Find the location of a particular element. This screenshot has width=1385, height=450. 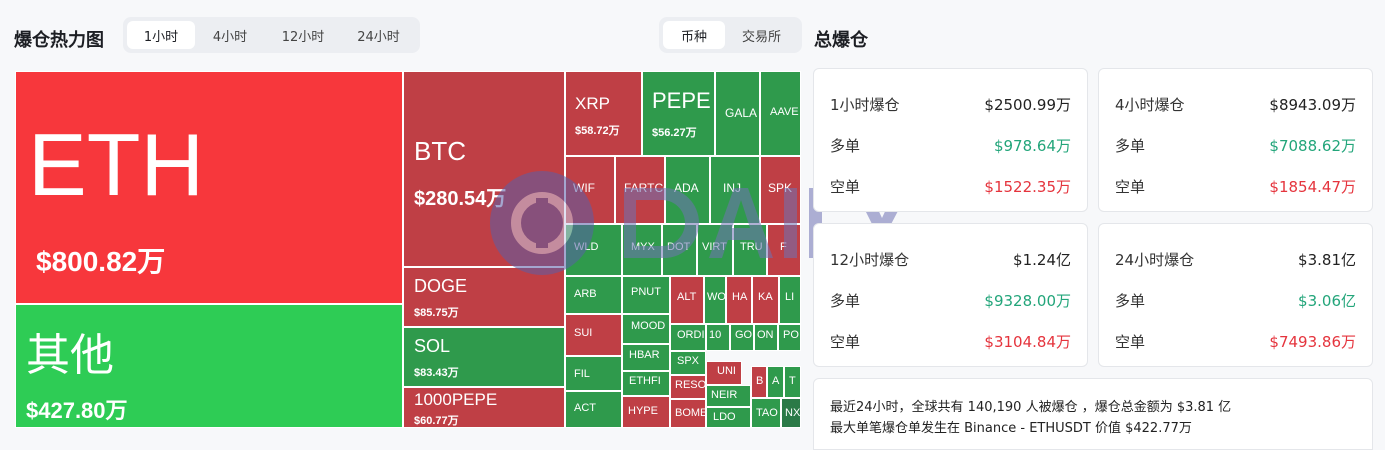

treemap-cell-hbar: HBAR is located at coordinates (646, 357).